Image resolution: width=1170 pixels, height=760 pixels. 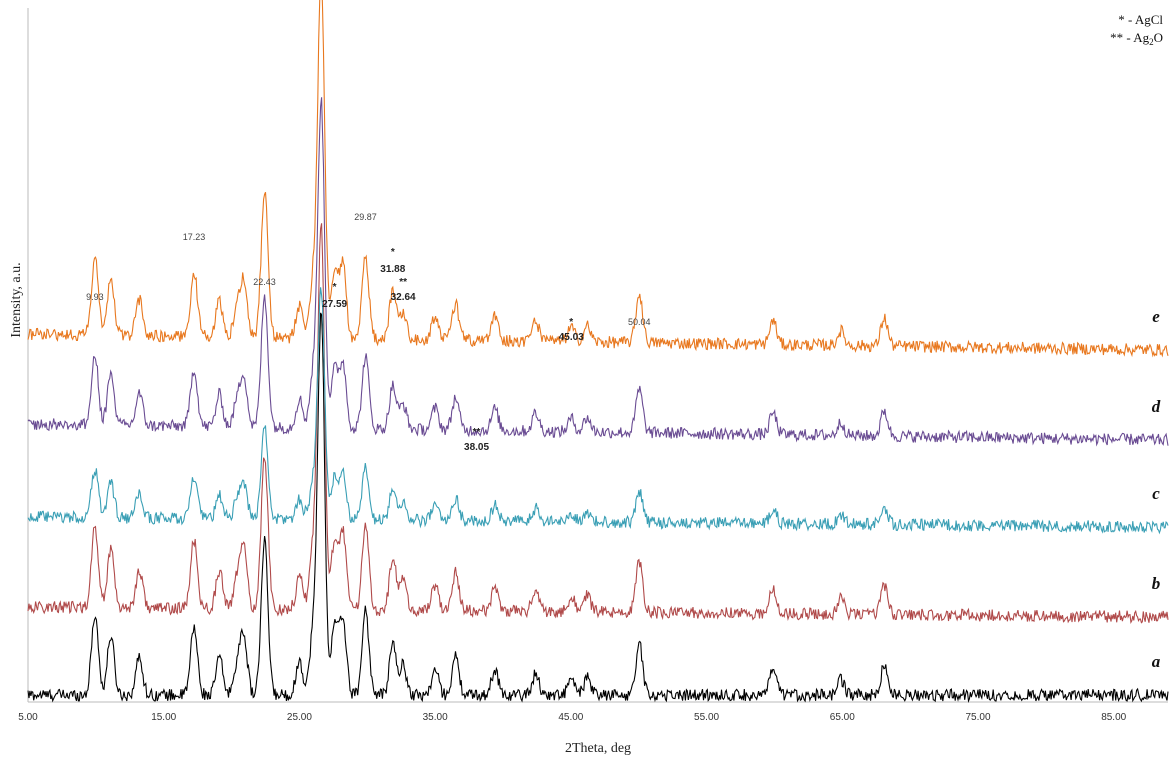 I want to click on curve-labels-group: a b c d e, so click(x=1156, y=489).